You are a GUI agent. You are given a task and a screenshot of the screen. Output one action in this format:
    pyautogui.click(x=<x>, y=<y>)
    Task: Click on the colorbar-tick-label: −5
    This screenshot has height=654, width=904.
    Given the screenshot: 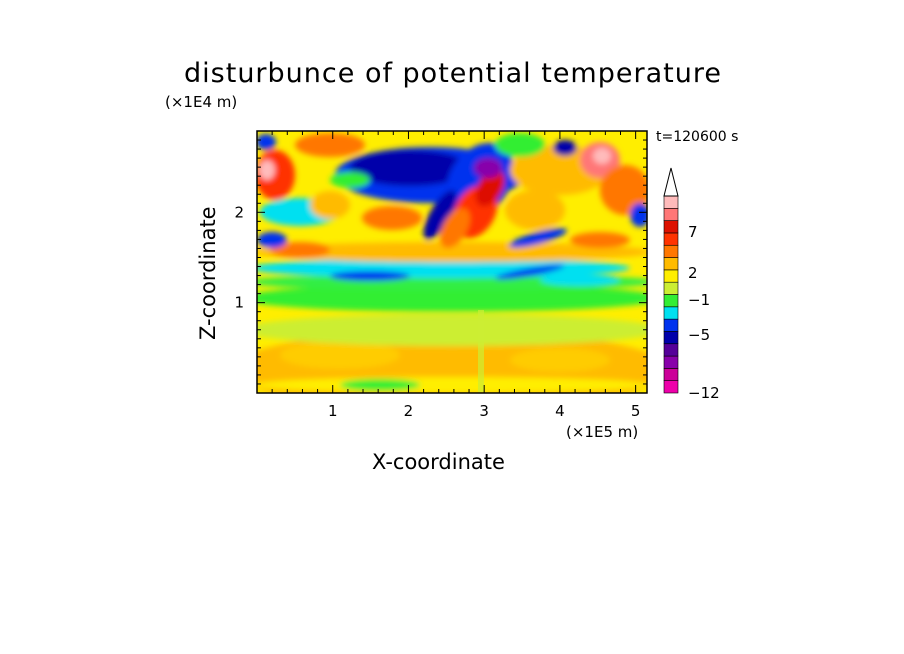 What is the action you would take?
    pyautogui.click(x=699, y=335)
    